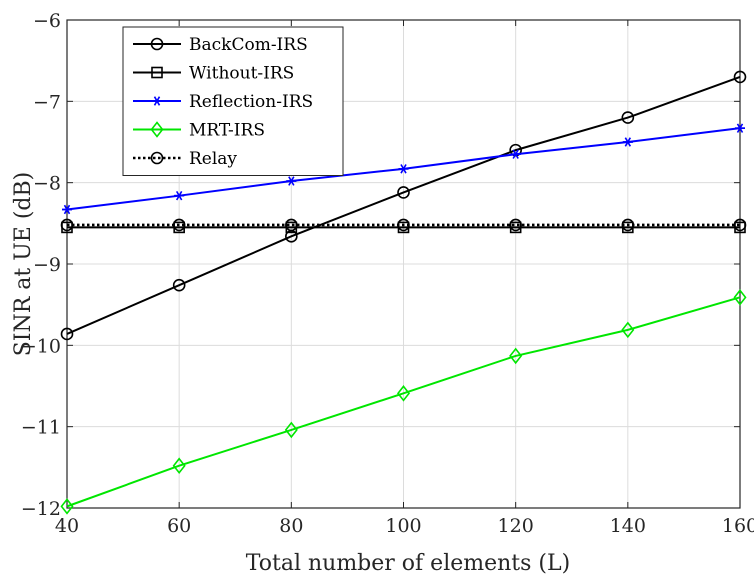 This screenshot has width=754, height=579. I want to click on legend-entry: Relay, so click(185, 159).